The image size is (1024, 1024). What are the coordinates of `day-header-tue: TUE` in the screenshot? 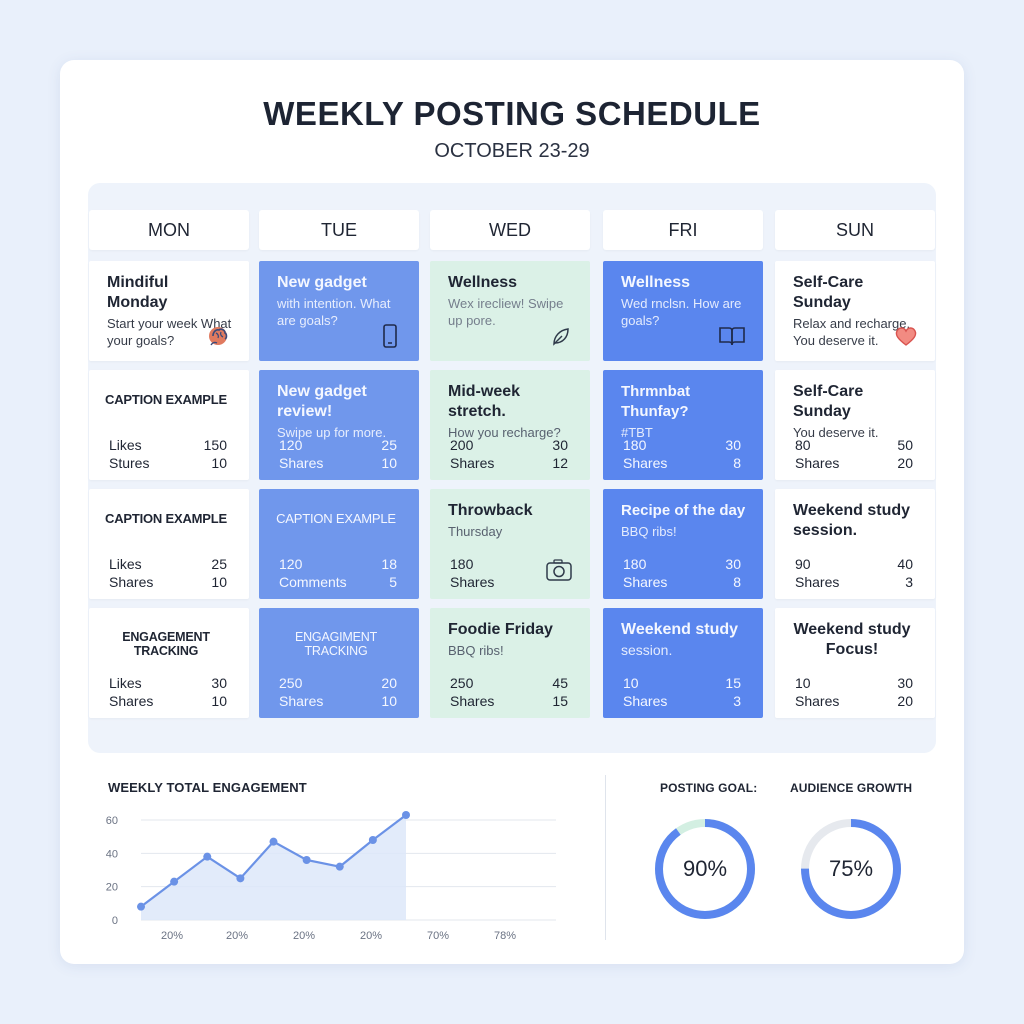 It's located at (339, 230).